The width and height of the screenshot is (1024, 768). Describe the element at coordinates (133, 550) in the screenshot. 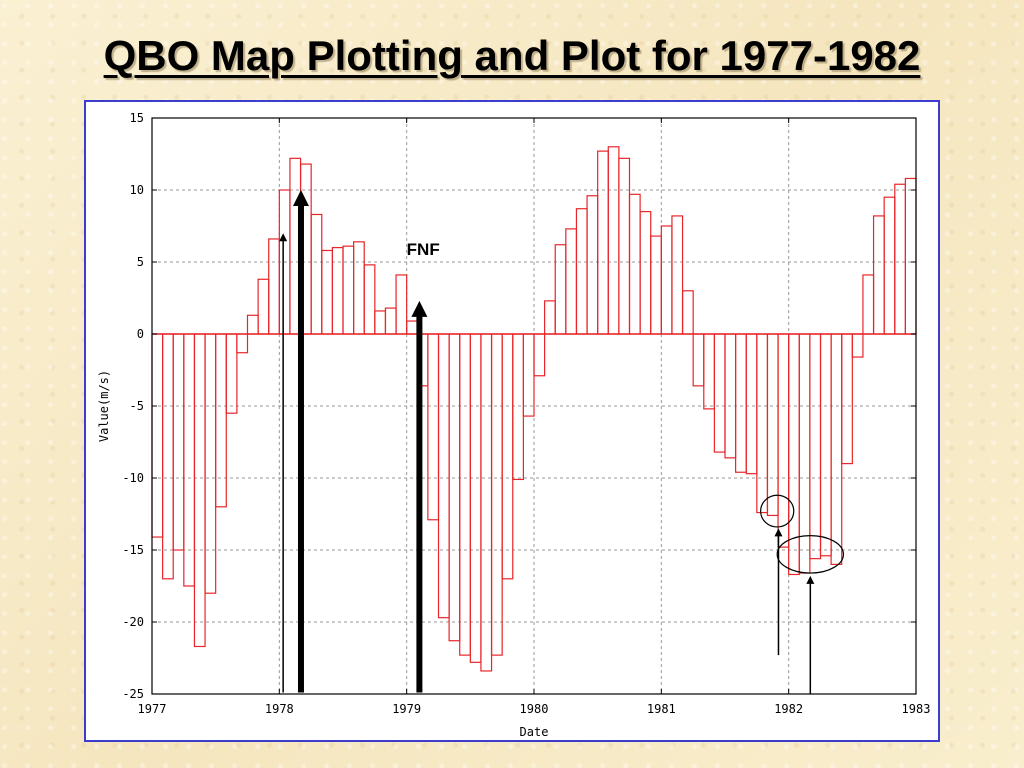

I see `y-tick-label: -15` at that location.